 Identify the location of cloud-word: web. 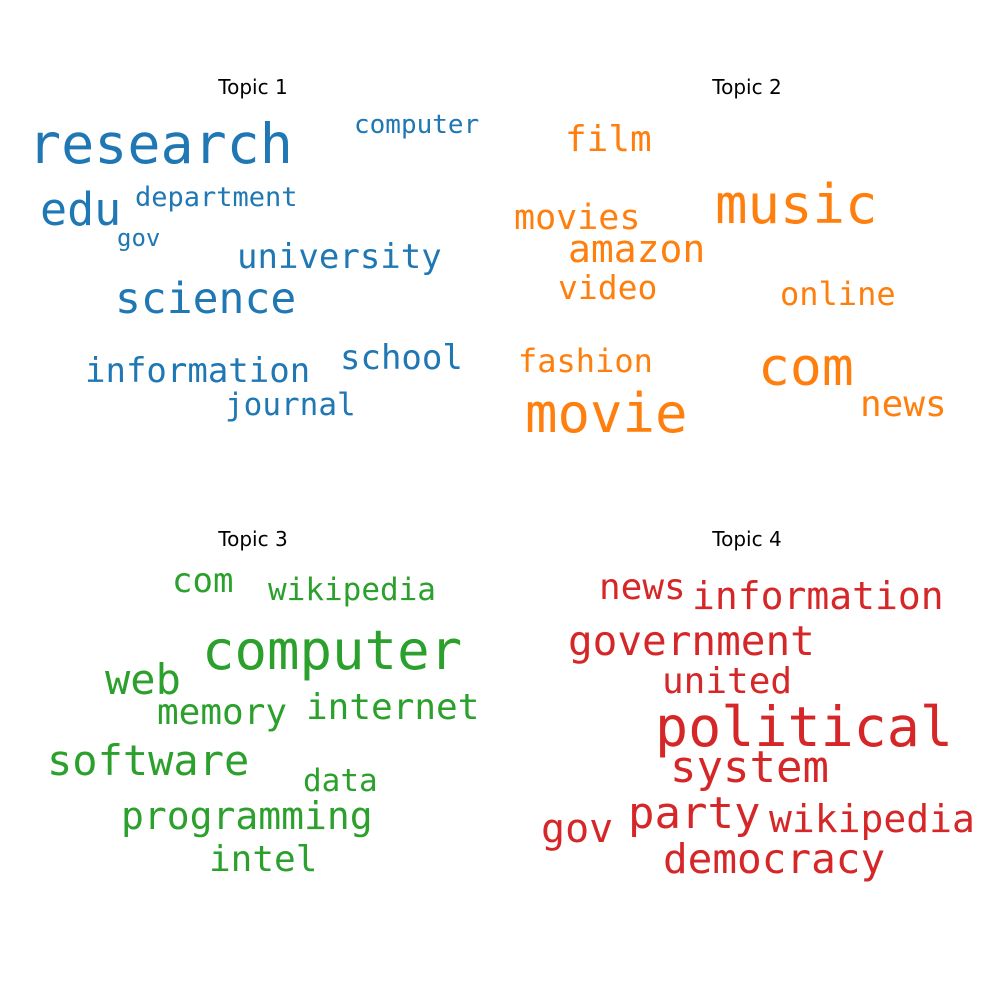
(143, 679).